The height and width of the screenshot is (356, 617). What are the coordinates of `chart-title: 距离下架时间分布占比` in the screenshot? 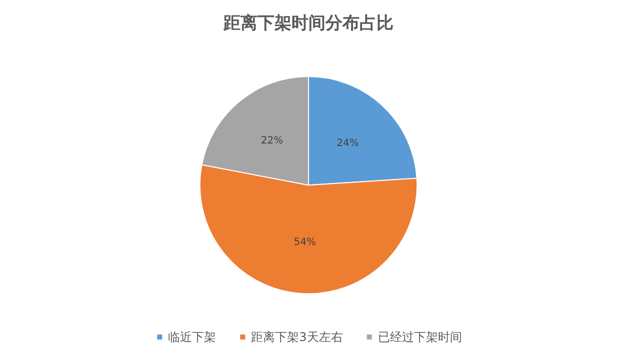 It's located at (308, 24).